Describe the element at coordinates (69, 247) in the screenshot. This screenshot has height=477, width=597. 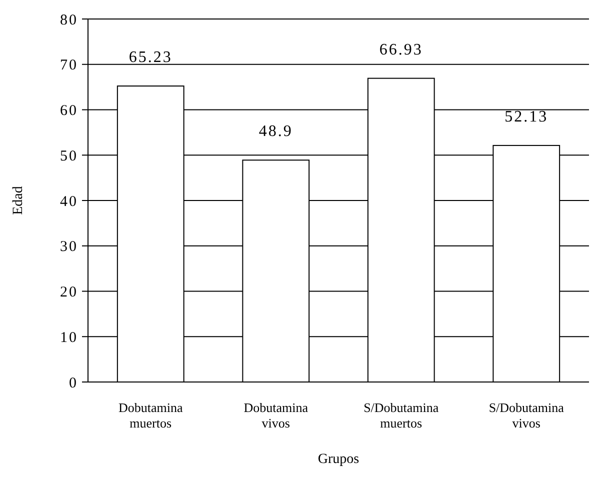
I see `y-tick-label: 30` at that location.